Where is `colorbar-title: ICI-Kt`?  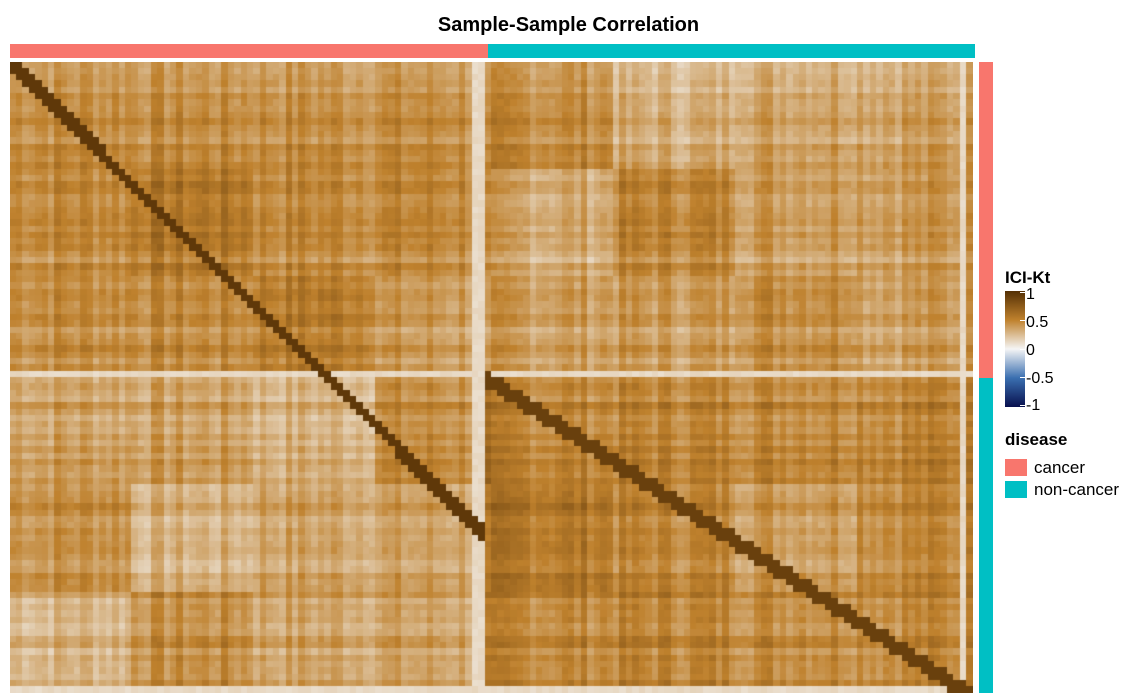 colorbar-title: ICI-Kt is located at coordinates (1028, 277).